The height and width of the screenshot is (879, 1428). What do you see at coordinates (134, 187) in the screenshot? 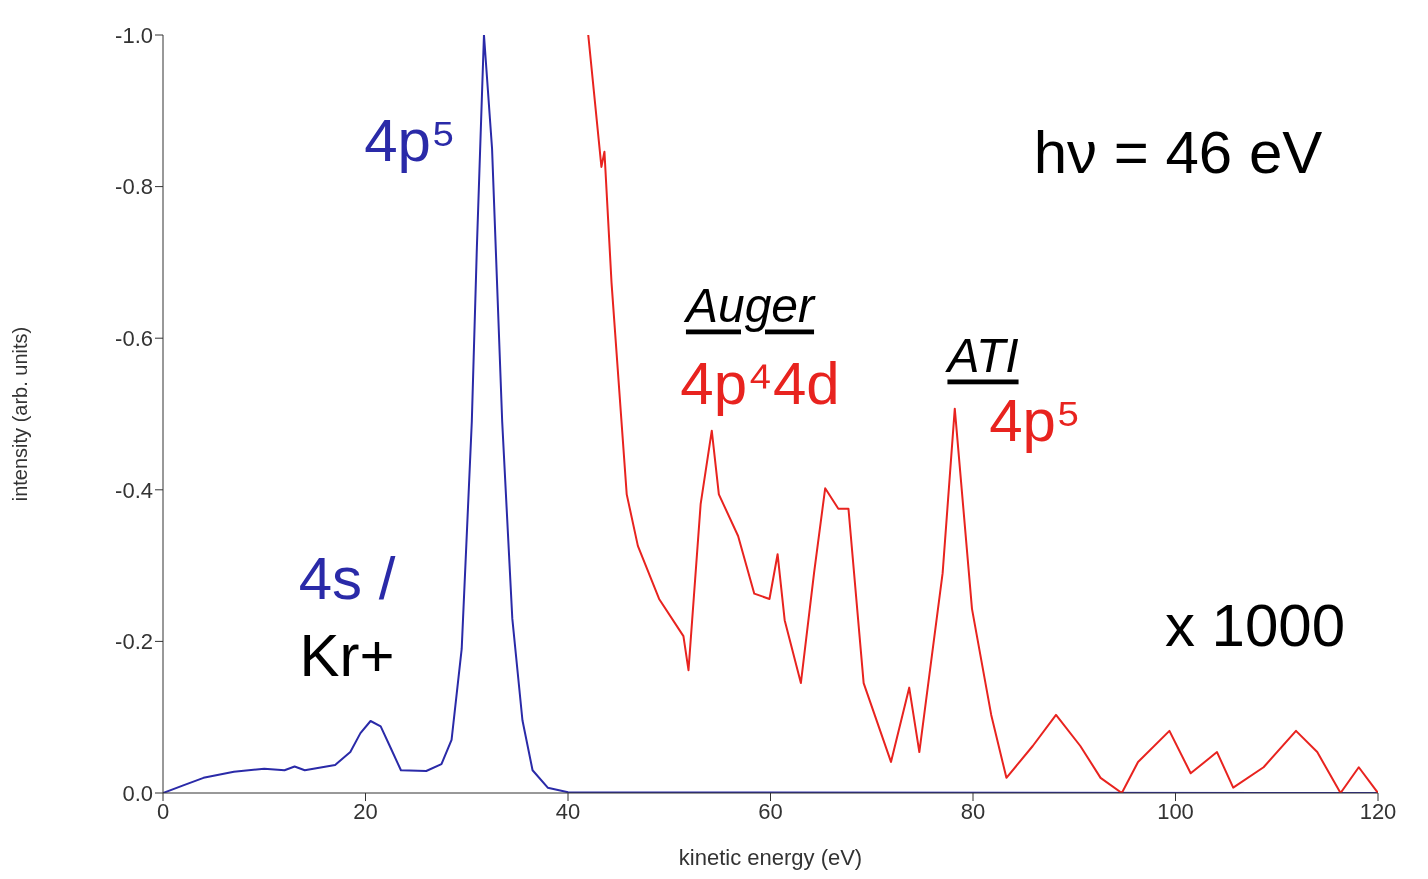
I see `y-tick-label: -0.8` at bounding box center [134, 187].